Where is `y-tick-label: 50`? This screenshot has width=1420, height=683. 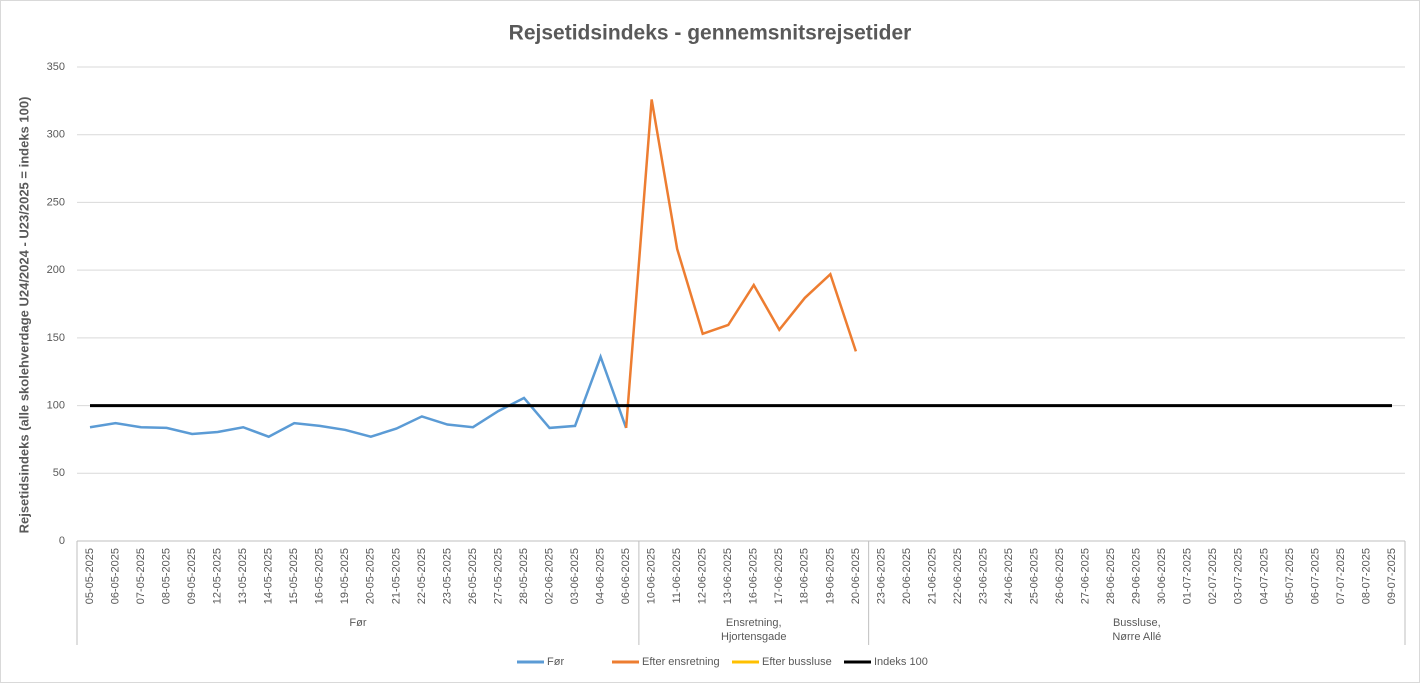 y-tick-label: 50 is located at coordinates (59, 473).